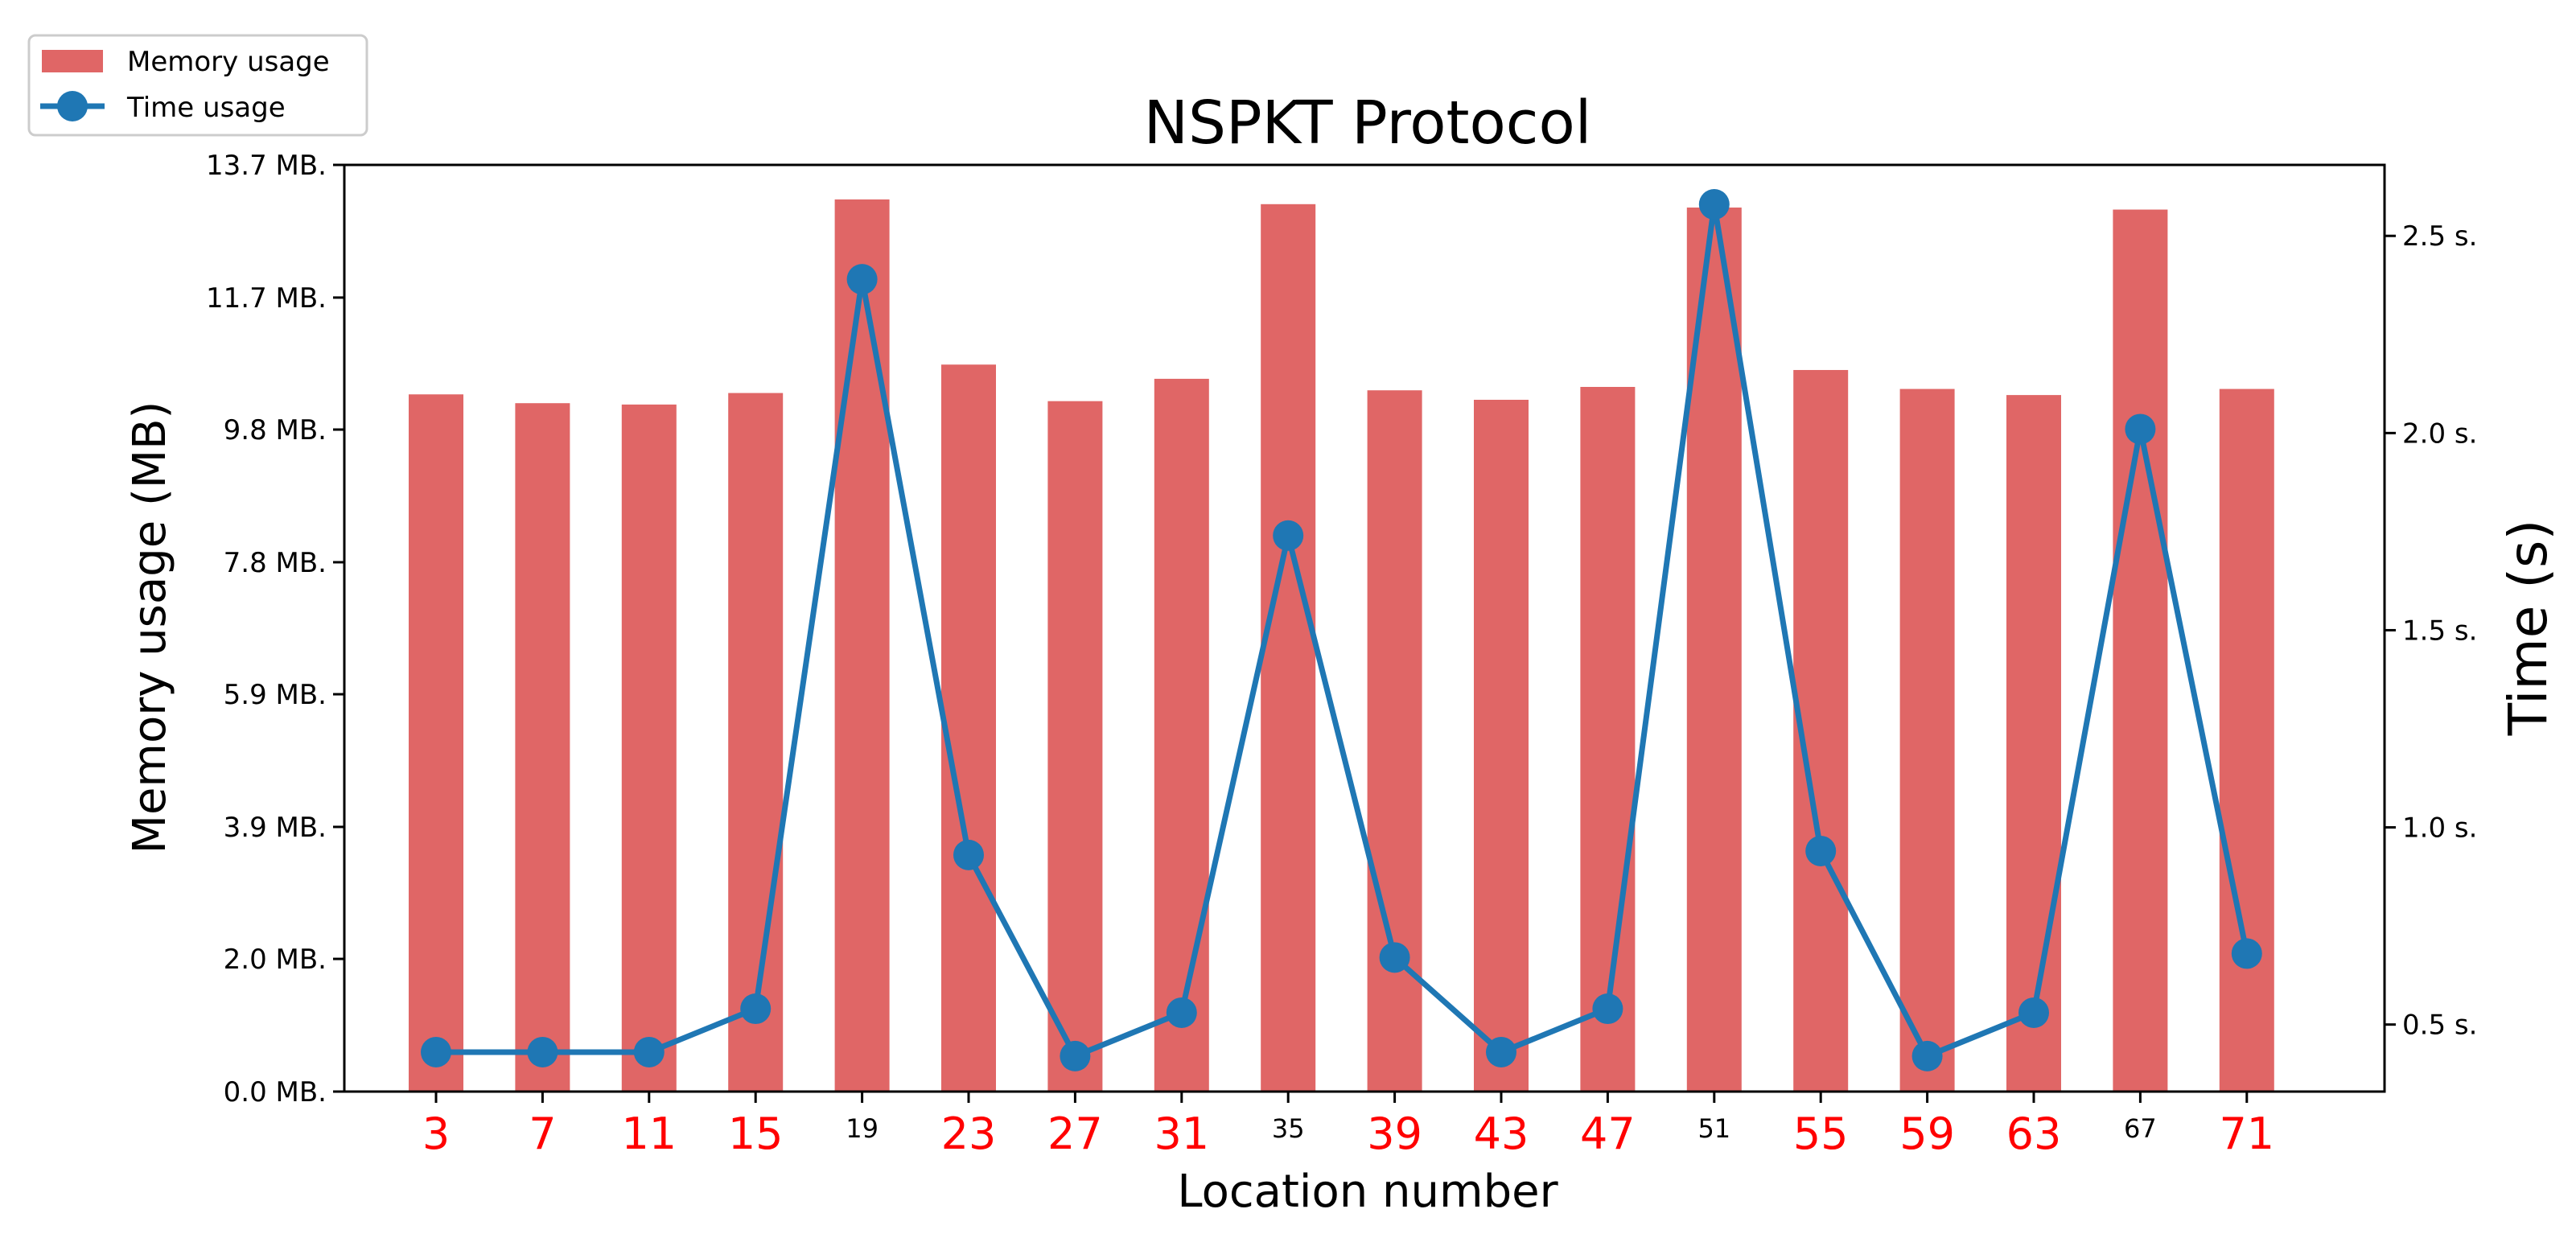  Describe the element at coordinates (275, 563) in the screenshot. I see `y-tick-label: 7.8 MB.` at that location.